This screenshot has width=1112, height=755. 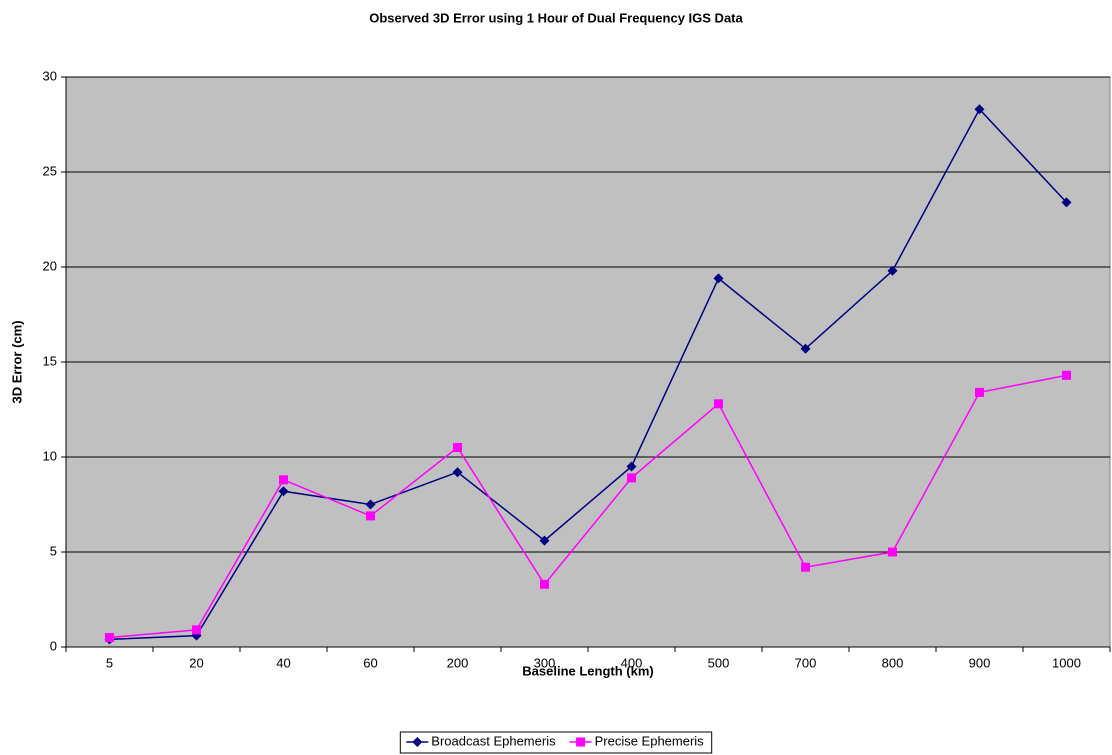 What do you see at coordinates (50, 265) in the screenshot?
I see `y-tick-label: 20` at bounding box center [50, 265].